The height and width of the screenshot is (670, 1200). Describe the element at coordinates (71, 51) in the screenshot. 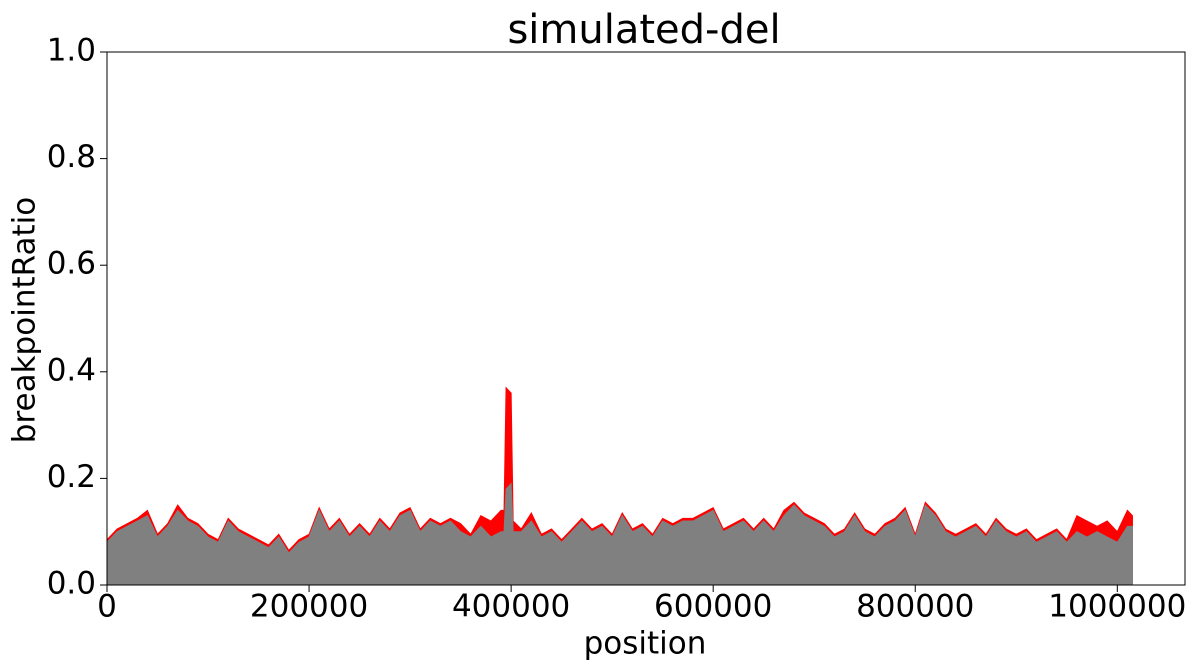

I see `y-tick-label: 1.0` at that location.